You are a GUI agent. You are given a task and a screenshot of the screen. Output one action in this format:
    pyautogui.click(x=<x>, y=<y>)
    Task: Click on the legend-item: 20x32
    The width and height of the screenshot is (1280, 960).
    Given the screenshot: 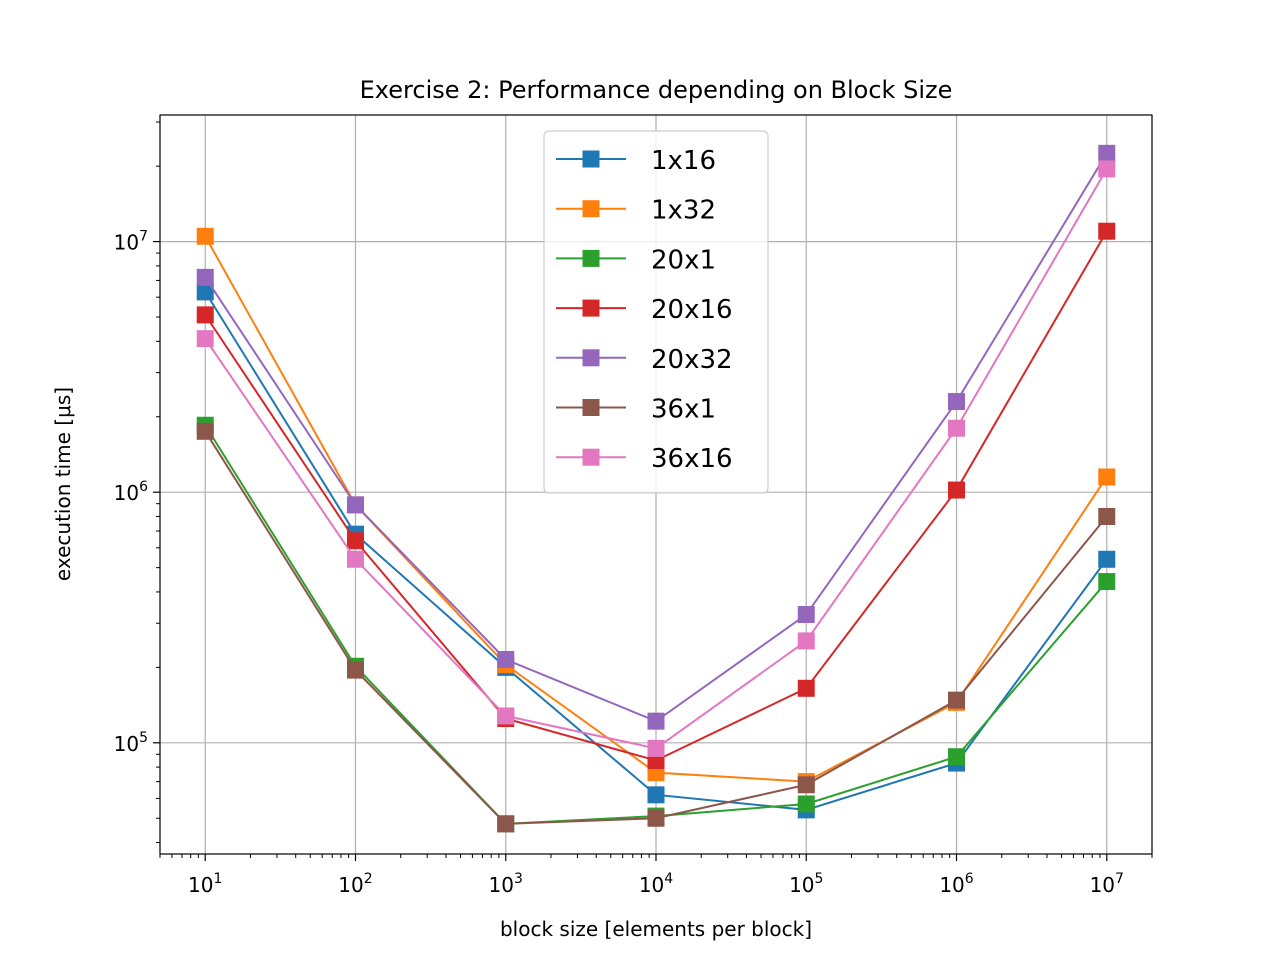 What is the action you would take?
    pyautogui.click(x=644, y=360)
    